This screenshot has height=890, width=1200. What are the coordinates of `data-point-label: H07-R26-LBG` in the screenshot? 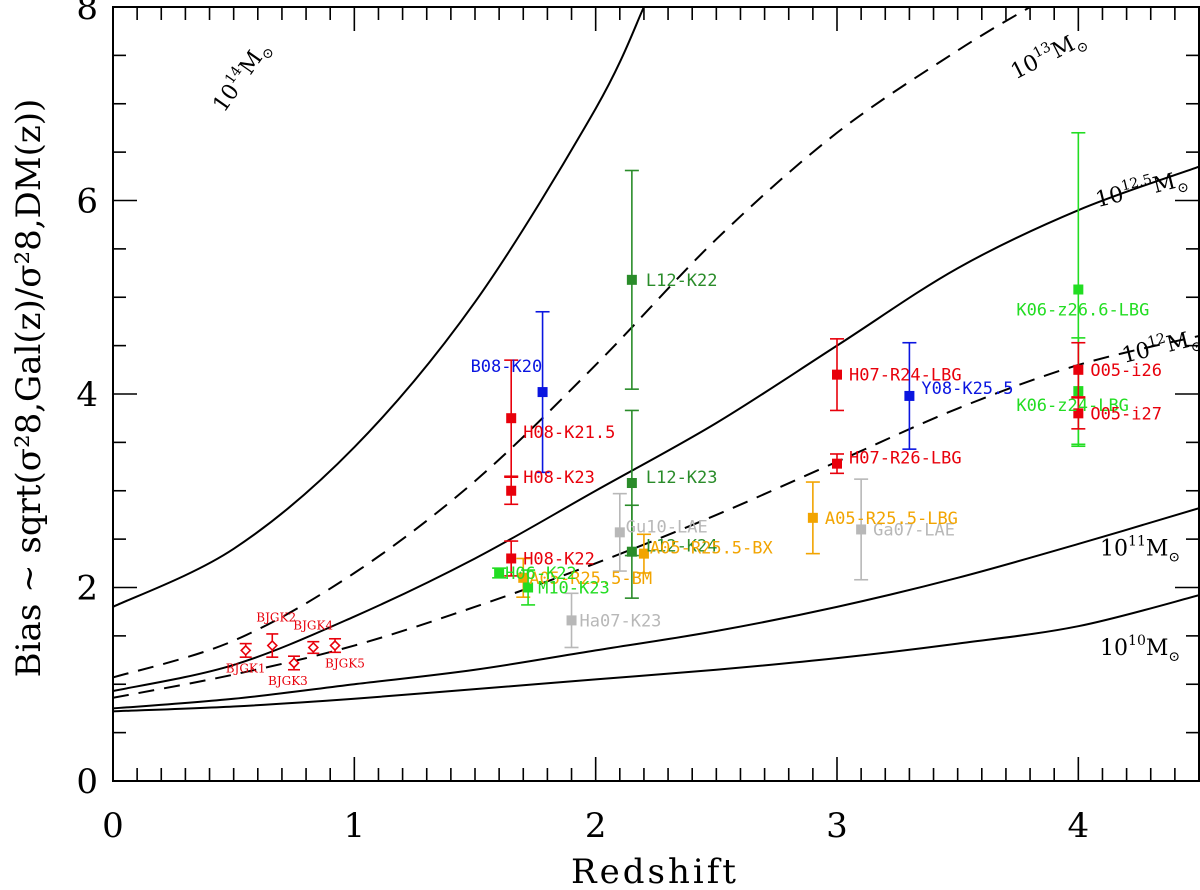 It's located at (905, 459).